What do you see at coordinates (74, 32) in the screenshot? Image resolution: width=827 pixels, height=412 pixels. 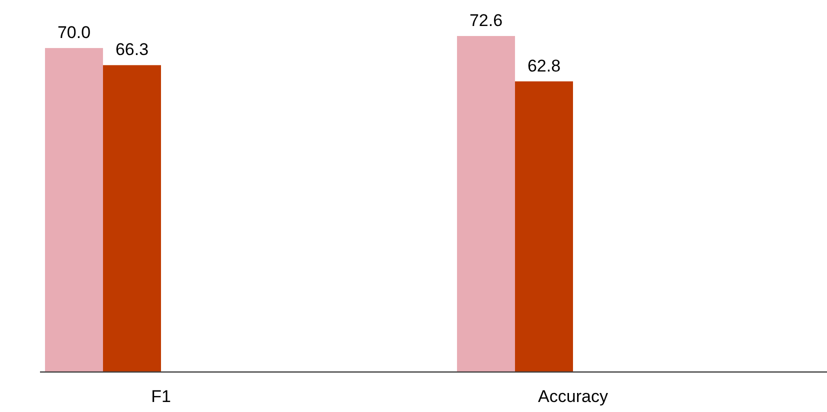 I see `data-label: 70.0` at bounding box center [74, 32].